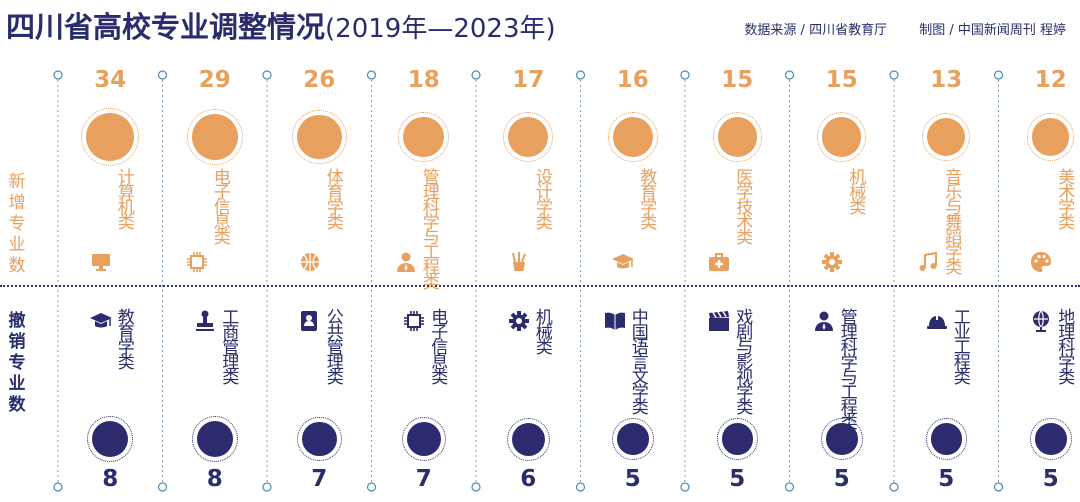 This screenshot has width=1080, height=502. Describe the element at coordinates (332, 198) in the screenshot. I see `added-category-label: 体育学类` at that location.